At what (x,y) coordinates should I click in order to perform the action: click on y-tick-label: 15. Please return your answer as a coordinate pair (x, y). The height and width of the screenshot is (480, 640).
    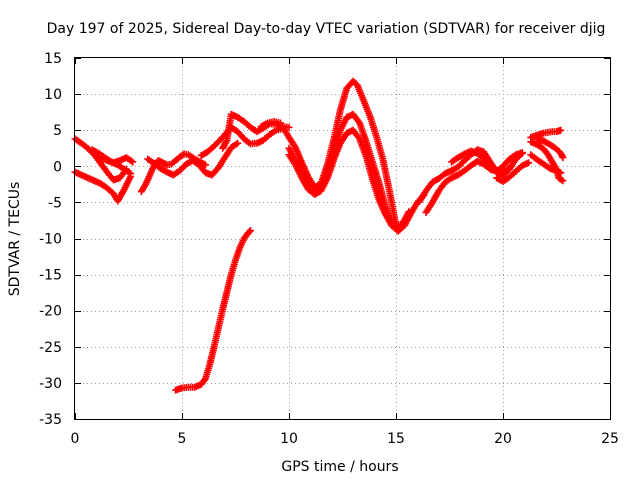
    Looking at the image, I should click on (53, 59).